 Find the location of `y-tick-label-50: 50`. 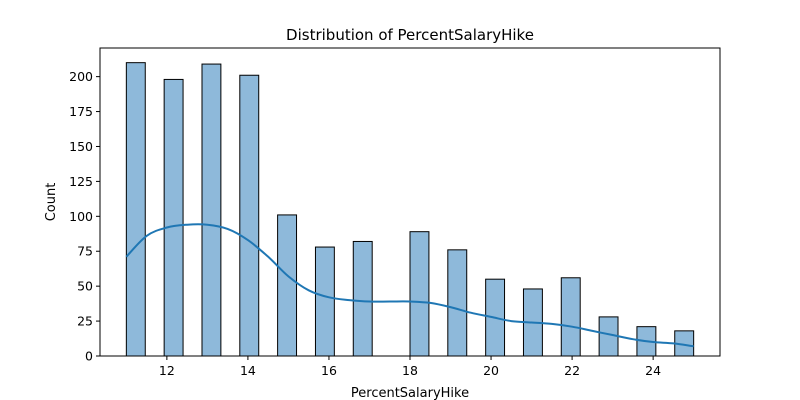

y-tick-label-50: 50 is located at coordinates (85, 286).